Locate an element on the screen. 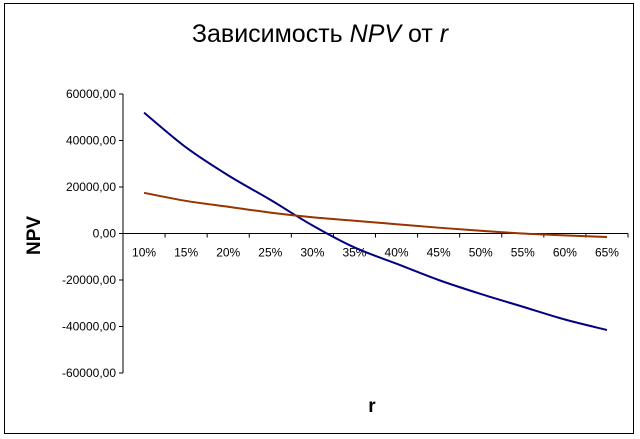 Image resolution: width=640 pixels, height=439 pixels. x-tick-label: 60% is located at coordinates (565, 253).